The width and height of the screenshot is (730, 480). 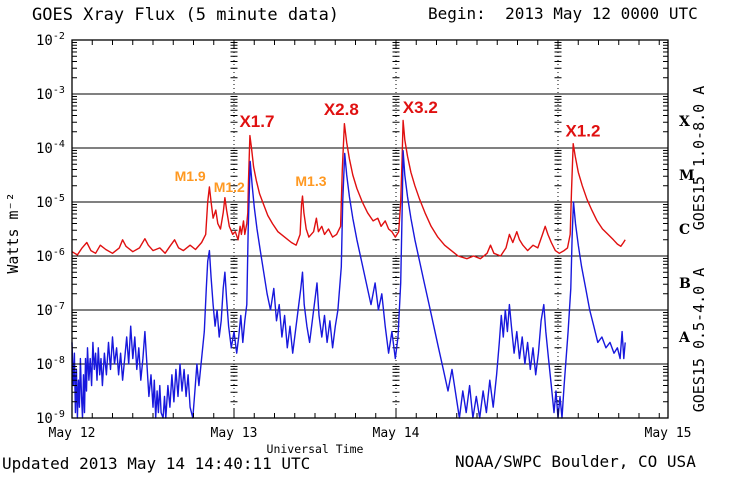 I want to click on y-tick-label: 10⁻⁸, so click(x=50, y=364).